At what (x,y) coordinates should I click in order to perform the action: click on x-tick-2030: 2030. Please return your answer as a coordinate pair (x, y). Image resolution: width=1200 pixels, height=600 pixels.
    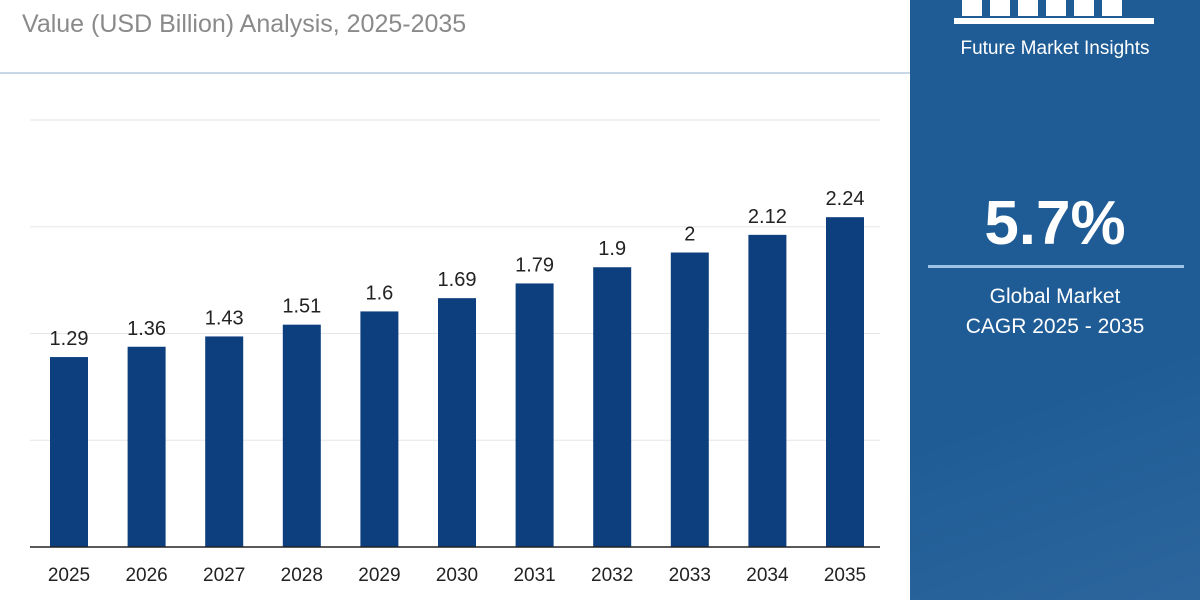
    Looking at the image, I should click on (457, 575).